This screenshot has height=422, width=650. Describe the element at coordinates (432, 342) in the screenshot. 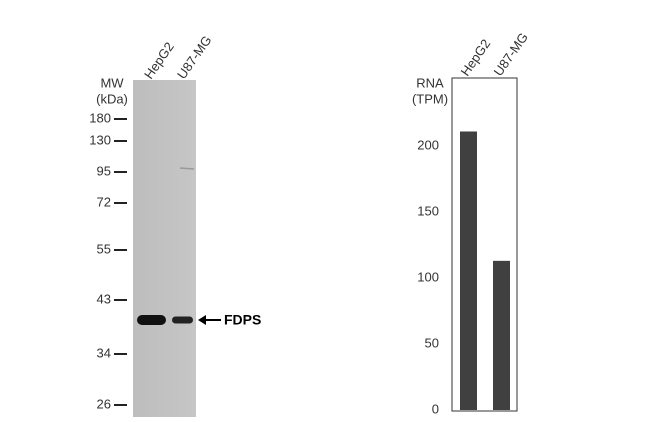

I see `y-tick-label: 50` at that location.